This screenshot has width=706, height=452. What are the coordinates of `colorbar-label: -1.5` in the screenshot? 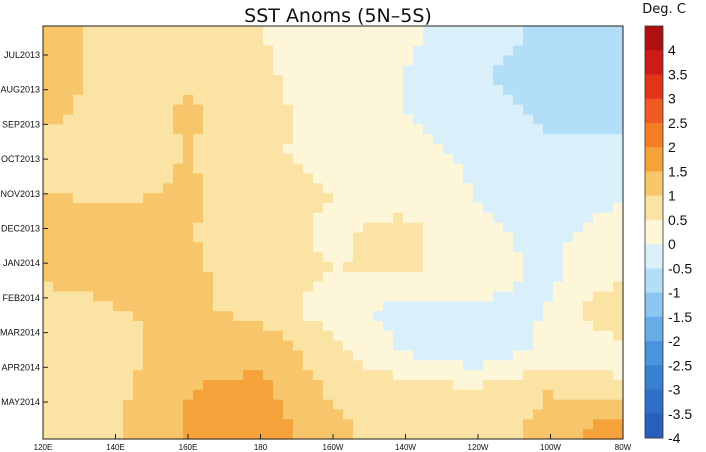 It's located at (680, 317).